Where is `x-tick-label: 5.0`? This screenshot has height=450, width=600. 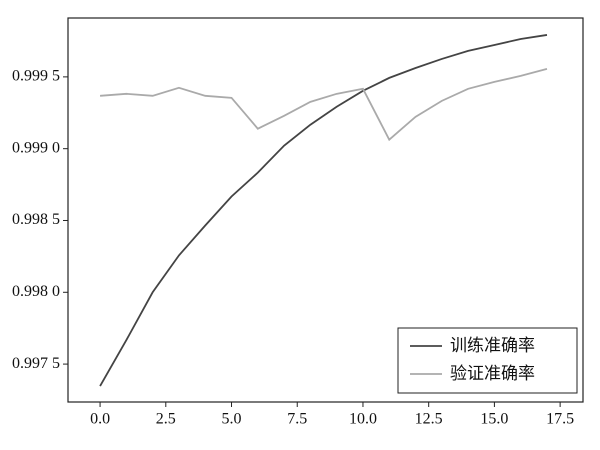
x-tick-label: 5.0 is located at coordinates (232, 419).